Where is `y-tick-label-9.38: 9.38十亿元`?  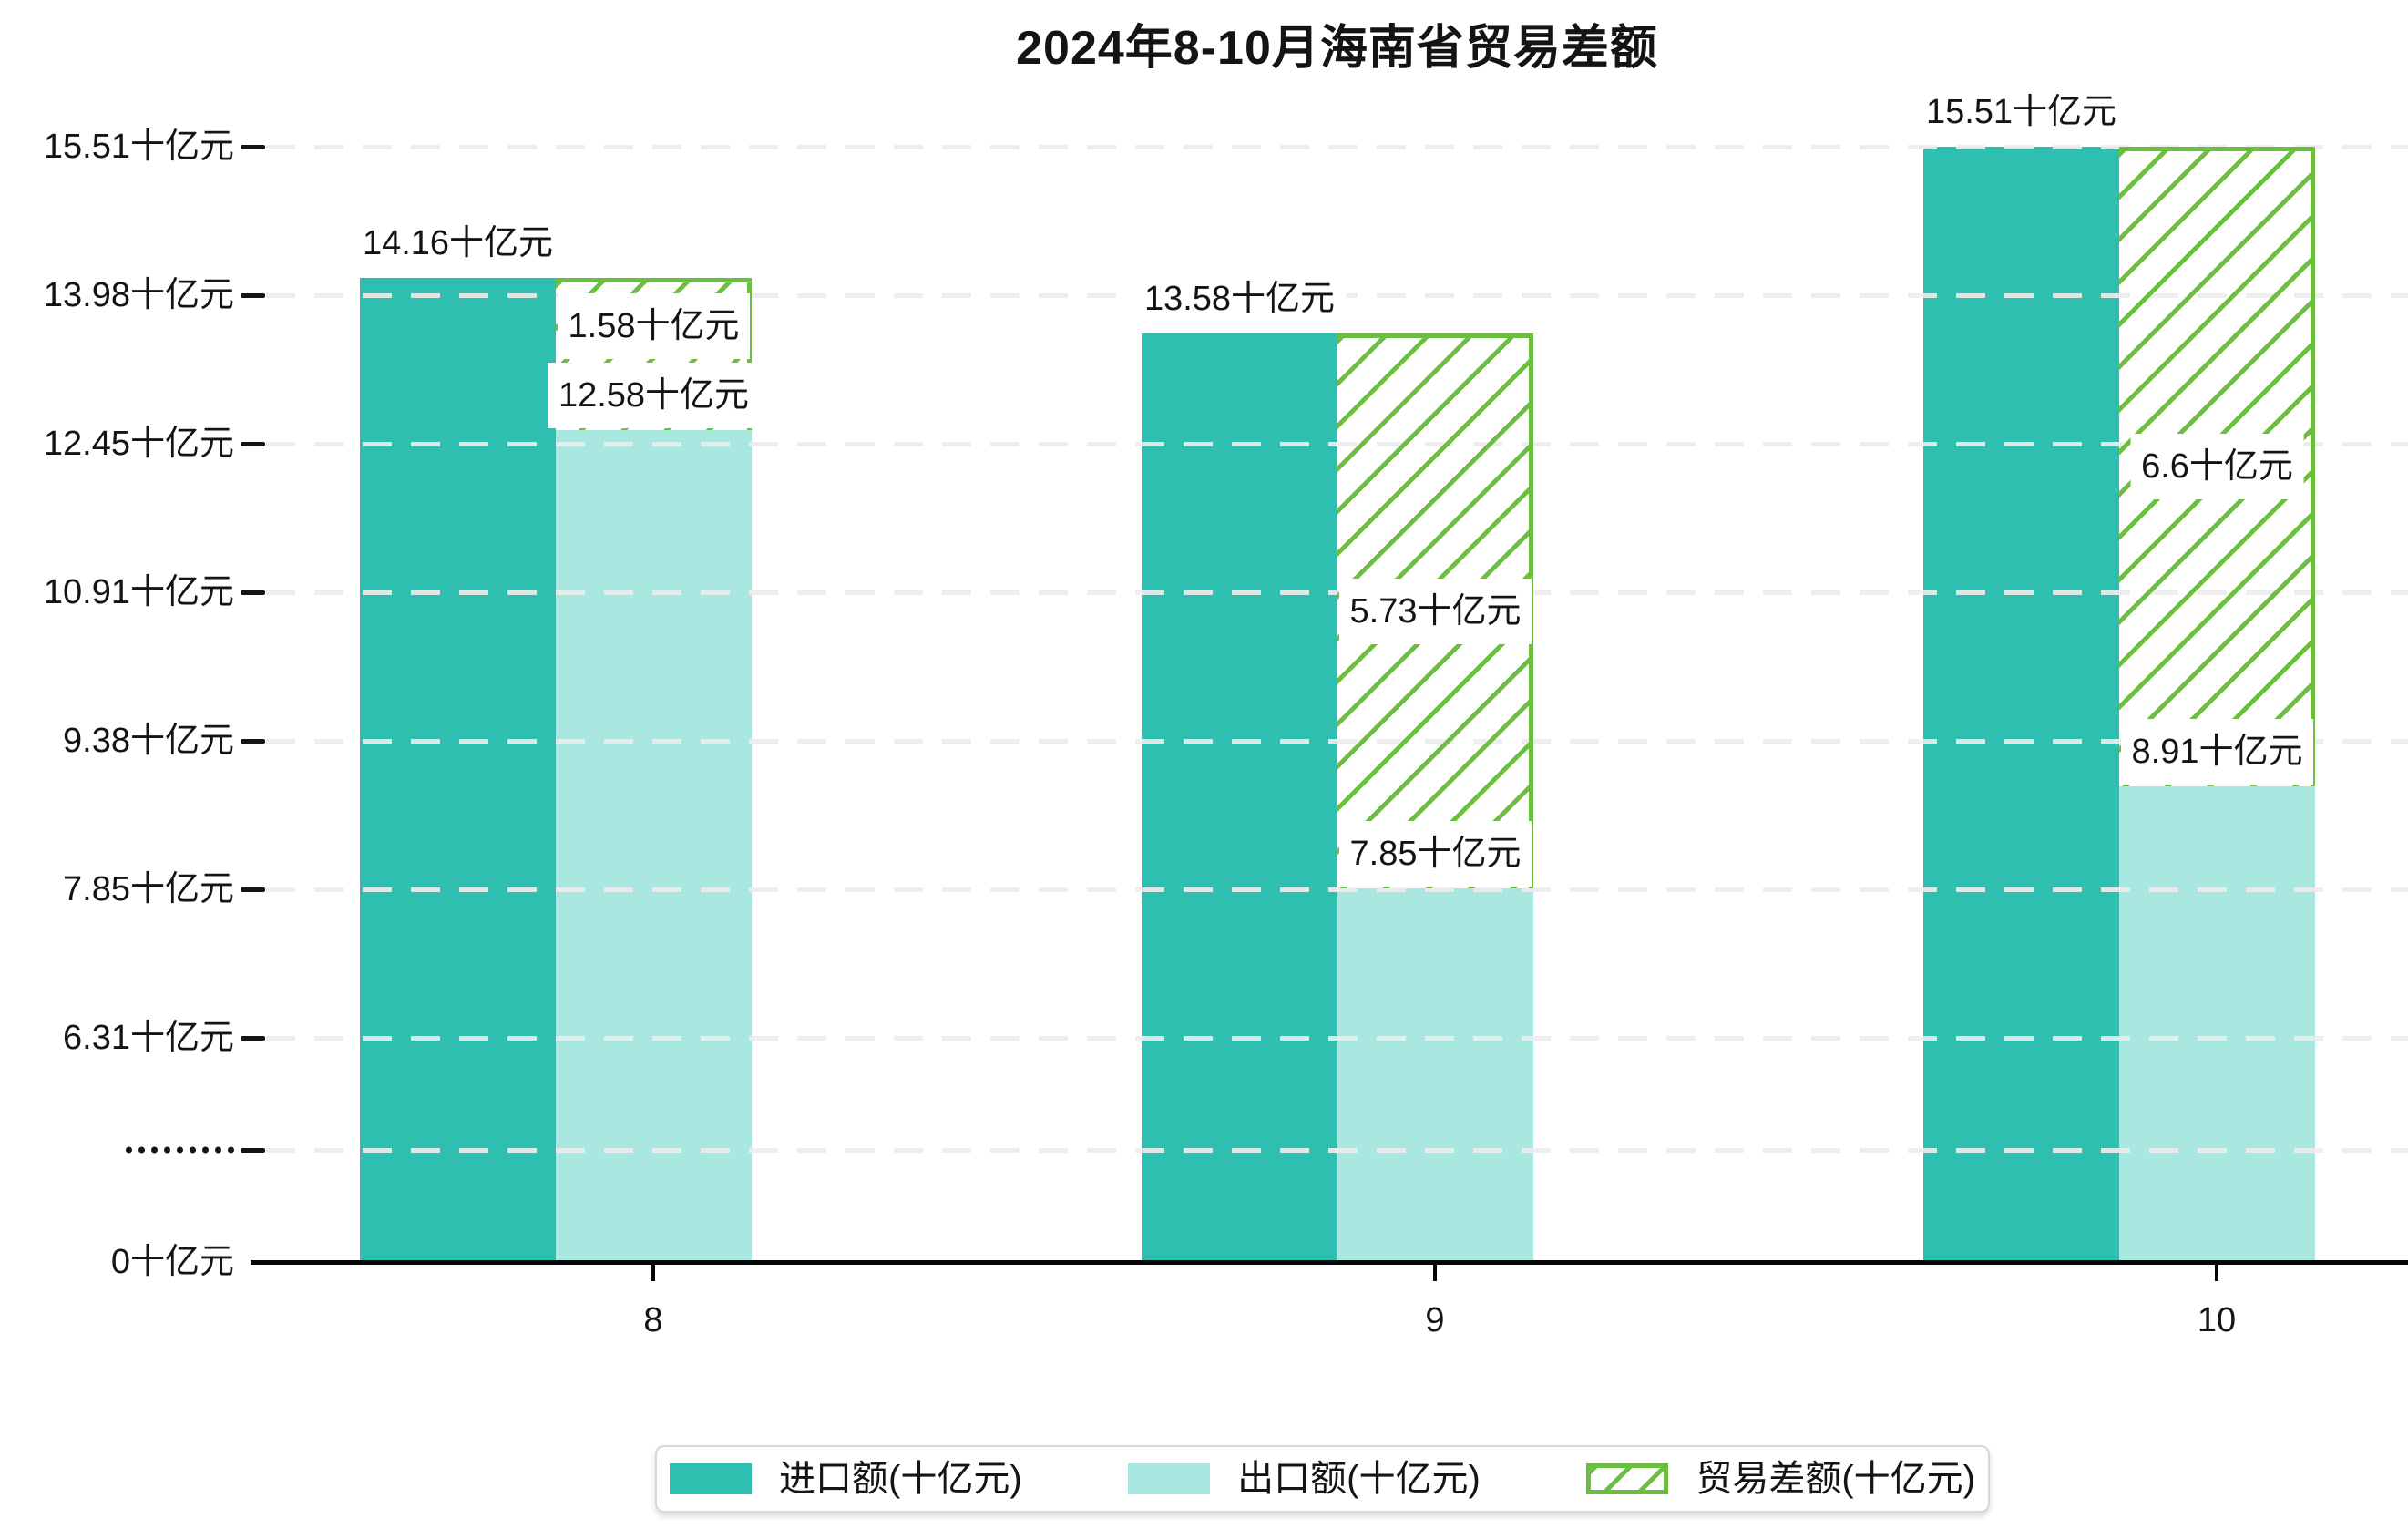
y-tick-label-9.38: 9.38十亿元 is located at coordinates (149, 741).